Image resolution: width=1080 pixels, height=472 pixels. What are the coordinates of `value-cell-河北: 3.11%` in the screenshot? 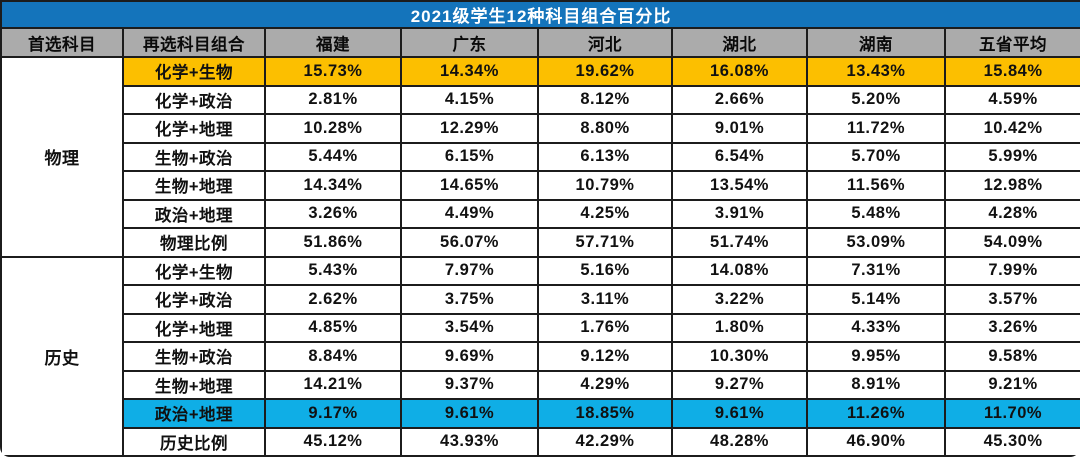 It's located at (605, 299).